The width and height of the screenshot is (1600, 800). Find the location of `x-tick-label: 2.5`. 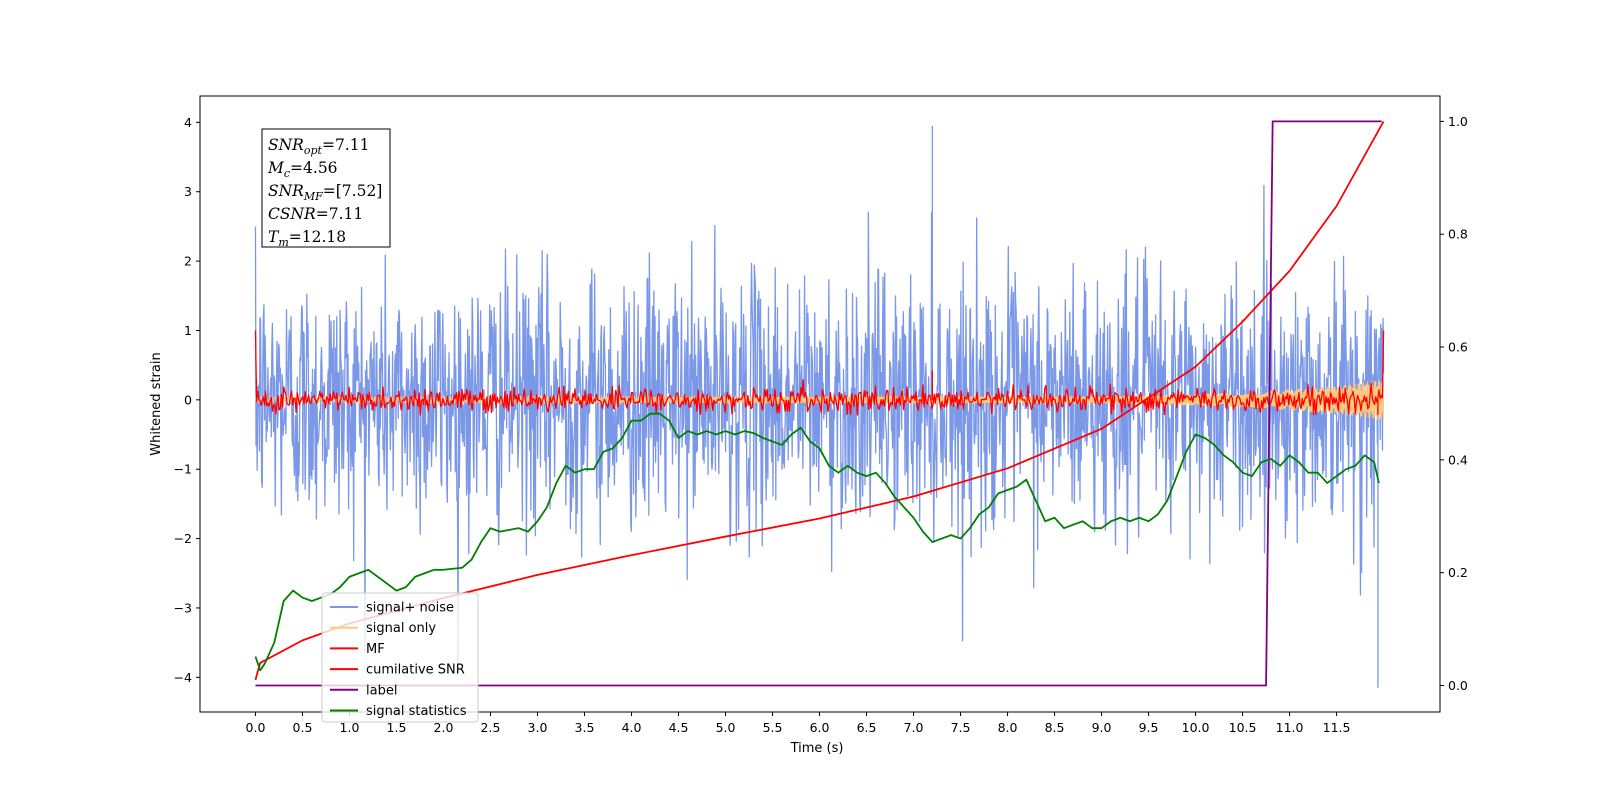

x-tick-label: 2.5 is located at coordinates (491, 727).